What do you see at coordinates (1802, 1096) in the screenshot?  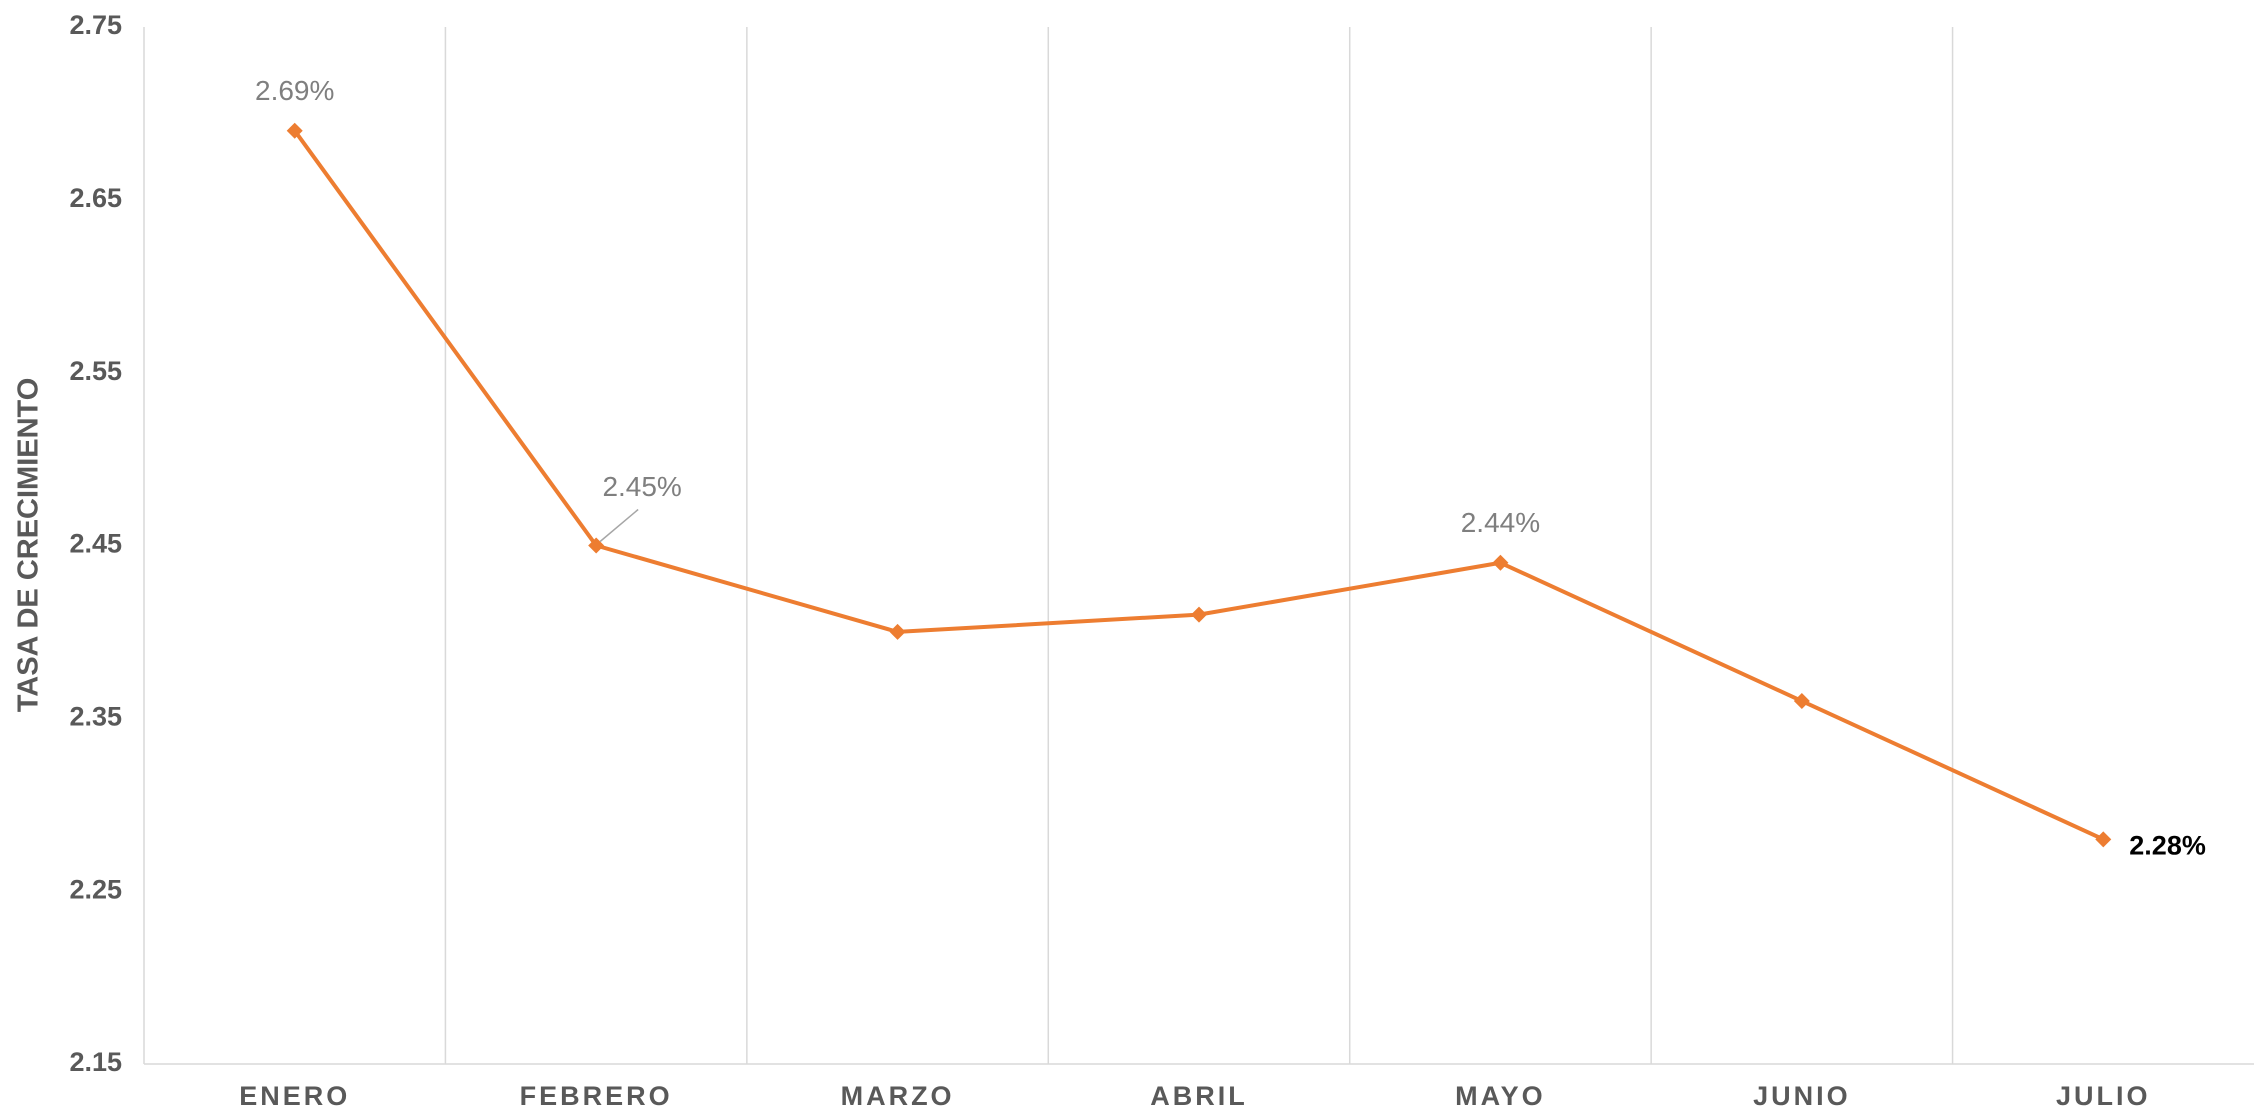 I see `x-tick-label: JUNIO` at bounding box center [1802, 1096].